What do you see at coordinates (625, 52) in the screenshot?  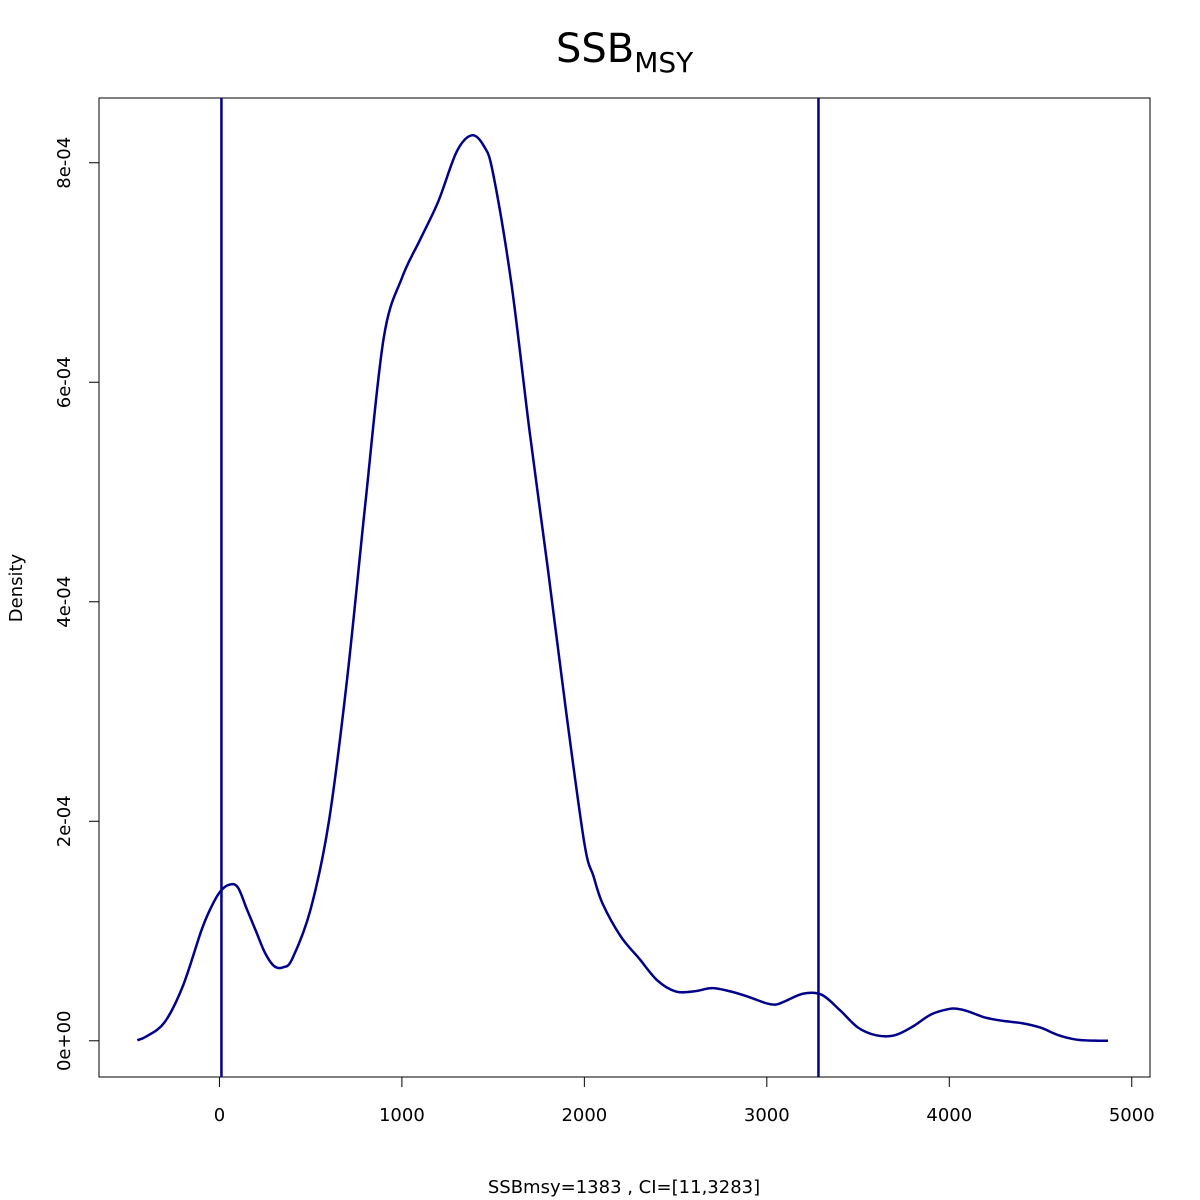 I see `chart-title: SSBMSY` at bounding box center [625, 52].